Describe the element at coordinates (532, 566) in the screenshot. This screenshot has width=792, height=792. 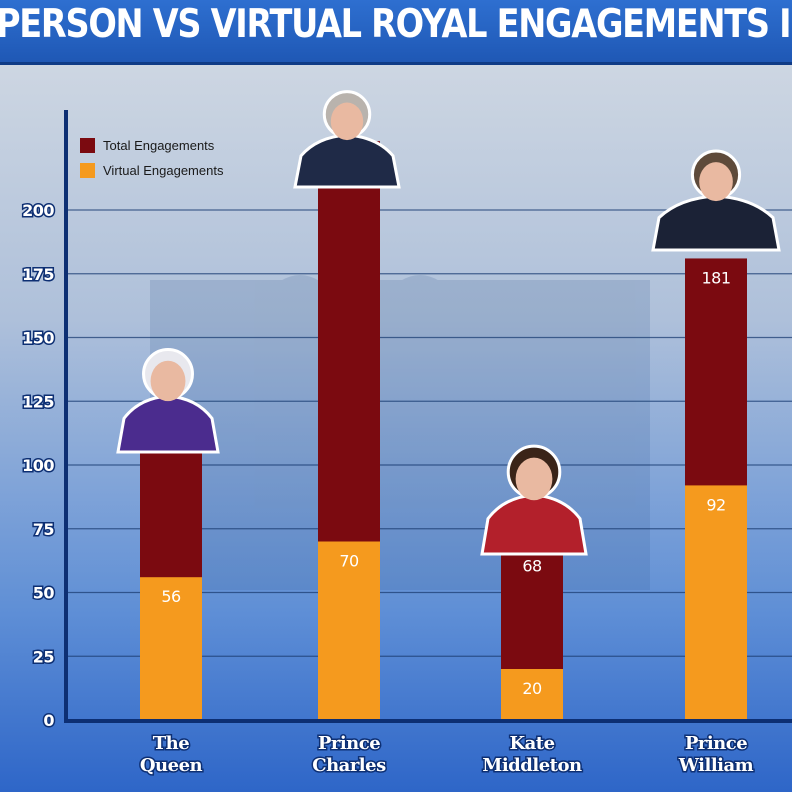
I see `data-label-total: 68` at that location.